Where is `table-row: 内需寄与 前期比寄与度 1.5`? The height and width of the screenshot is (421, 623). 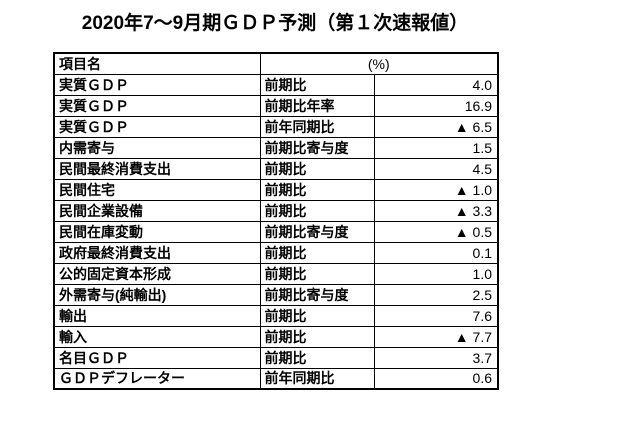
table-row: 内需寄与 前期比寄与度 1.5 is located at coordinates (276, 147).